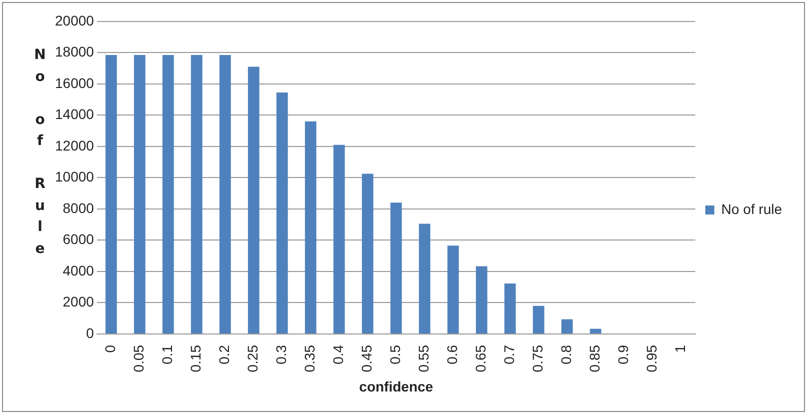 Image resolution: width=809 pixels, height=416 pixels. What do you see at coordinates (480, 358) in the screenshot?
I see `x-tick-label: 0.65` at bounding box center [480, 358].